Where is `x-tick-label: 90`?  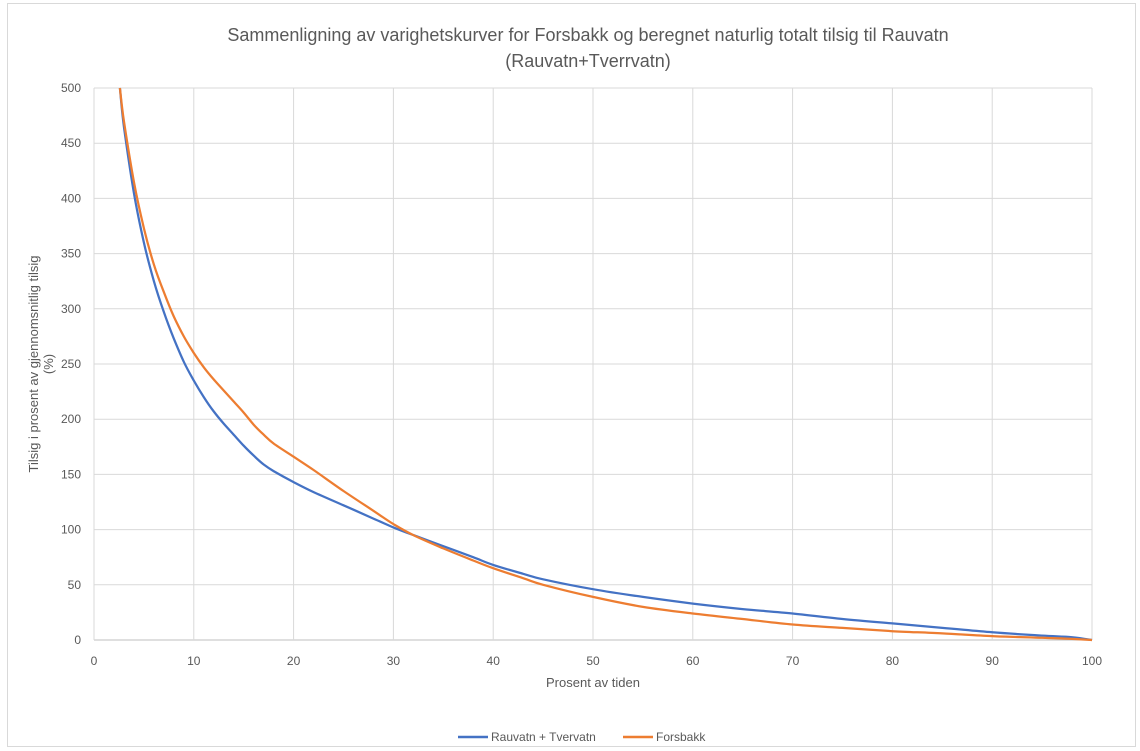 x-tick-label: 90 is located at coordinates (993, 661).